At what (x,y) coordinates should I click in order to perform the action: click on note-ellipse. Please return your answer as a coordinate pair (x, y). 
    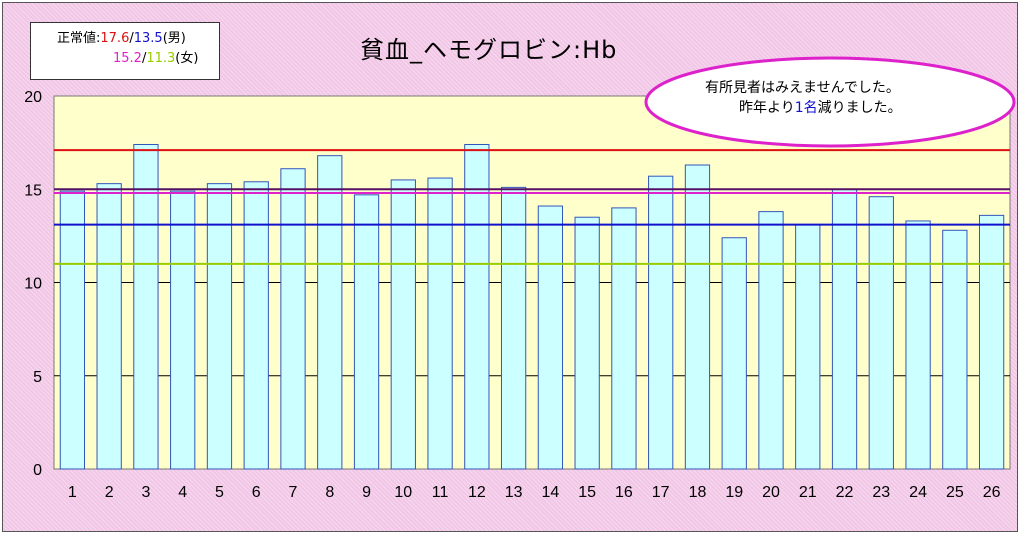
    Looking at the image, I should click on (830, 102).